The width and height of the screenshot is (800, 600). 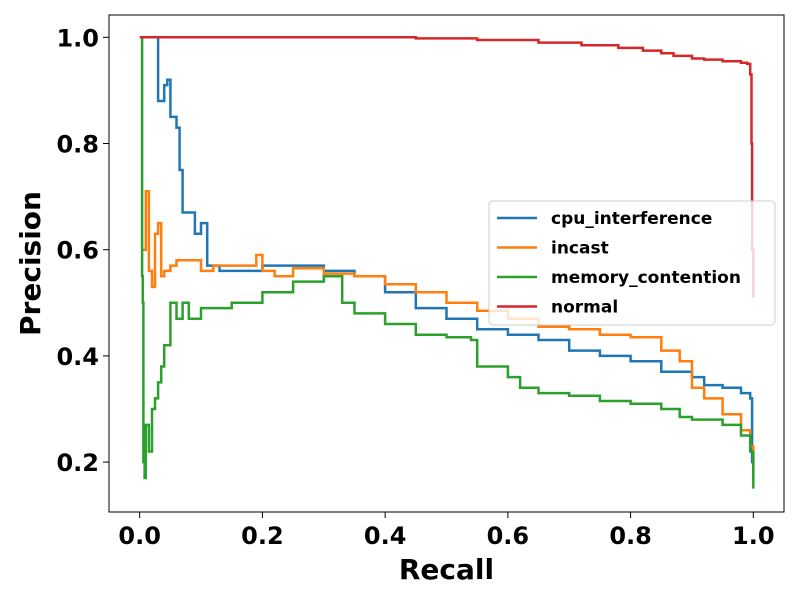 What do you see at coordinates (77, 357) in the screenshot?
I see `y-tick-label: 0.4` at bounding box center [77, 357].